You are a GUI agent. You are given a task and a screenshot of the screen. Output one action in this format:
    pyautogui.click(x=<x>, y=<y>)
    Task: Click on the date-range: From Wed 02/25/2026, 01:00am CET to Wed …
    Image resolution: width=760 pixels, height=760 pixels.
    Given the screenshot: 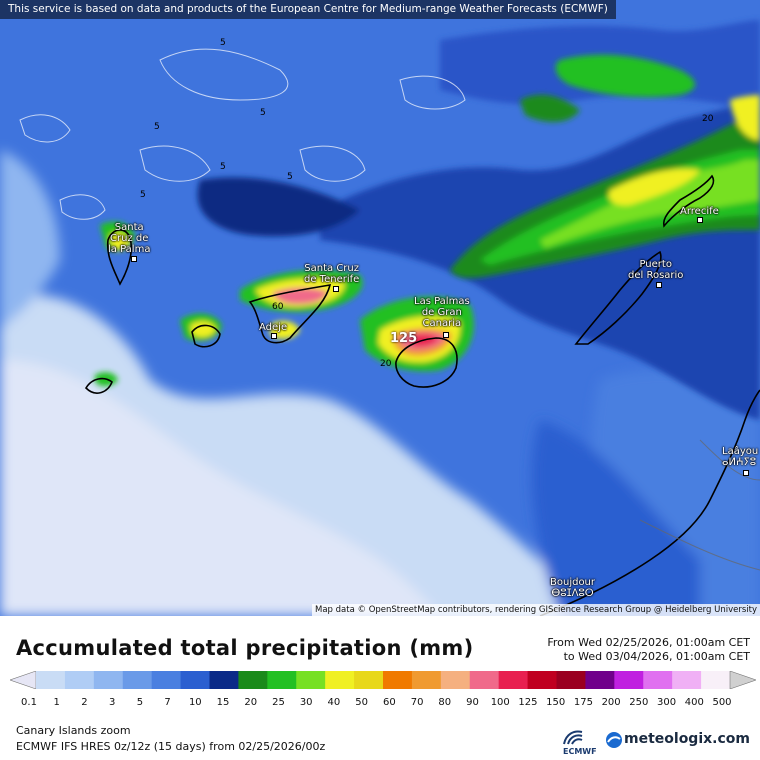 What is the action you would take?
    pyautogui.click(x=648, y=650)
    